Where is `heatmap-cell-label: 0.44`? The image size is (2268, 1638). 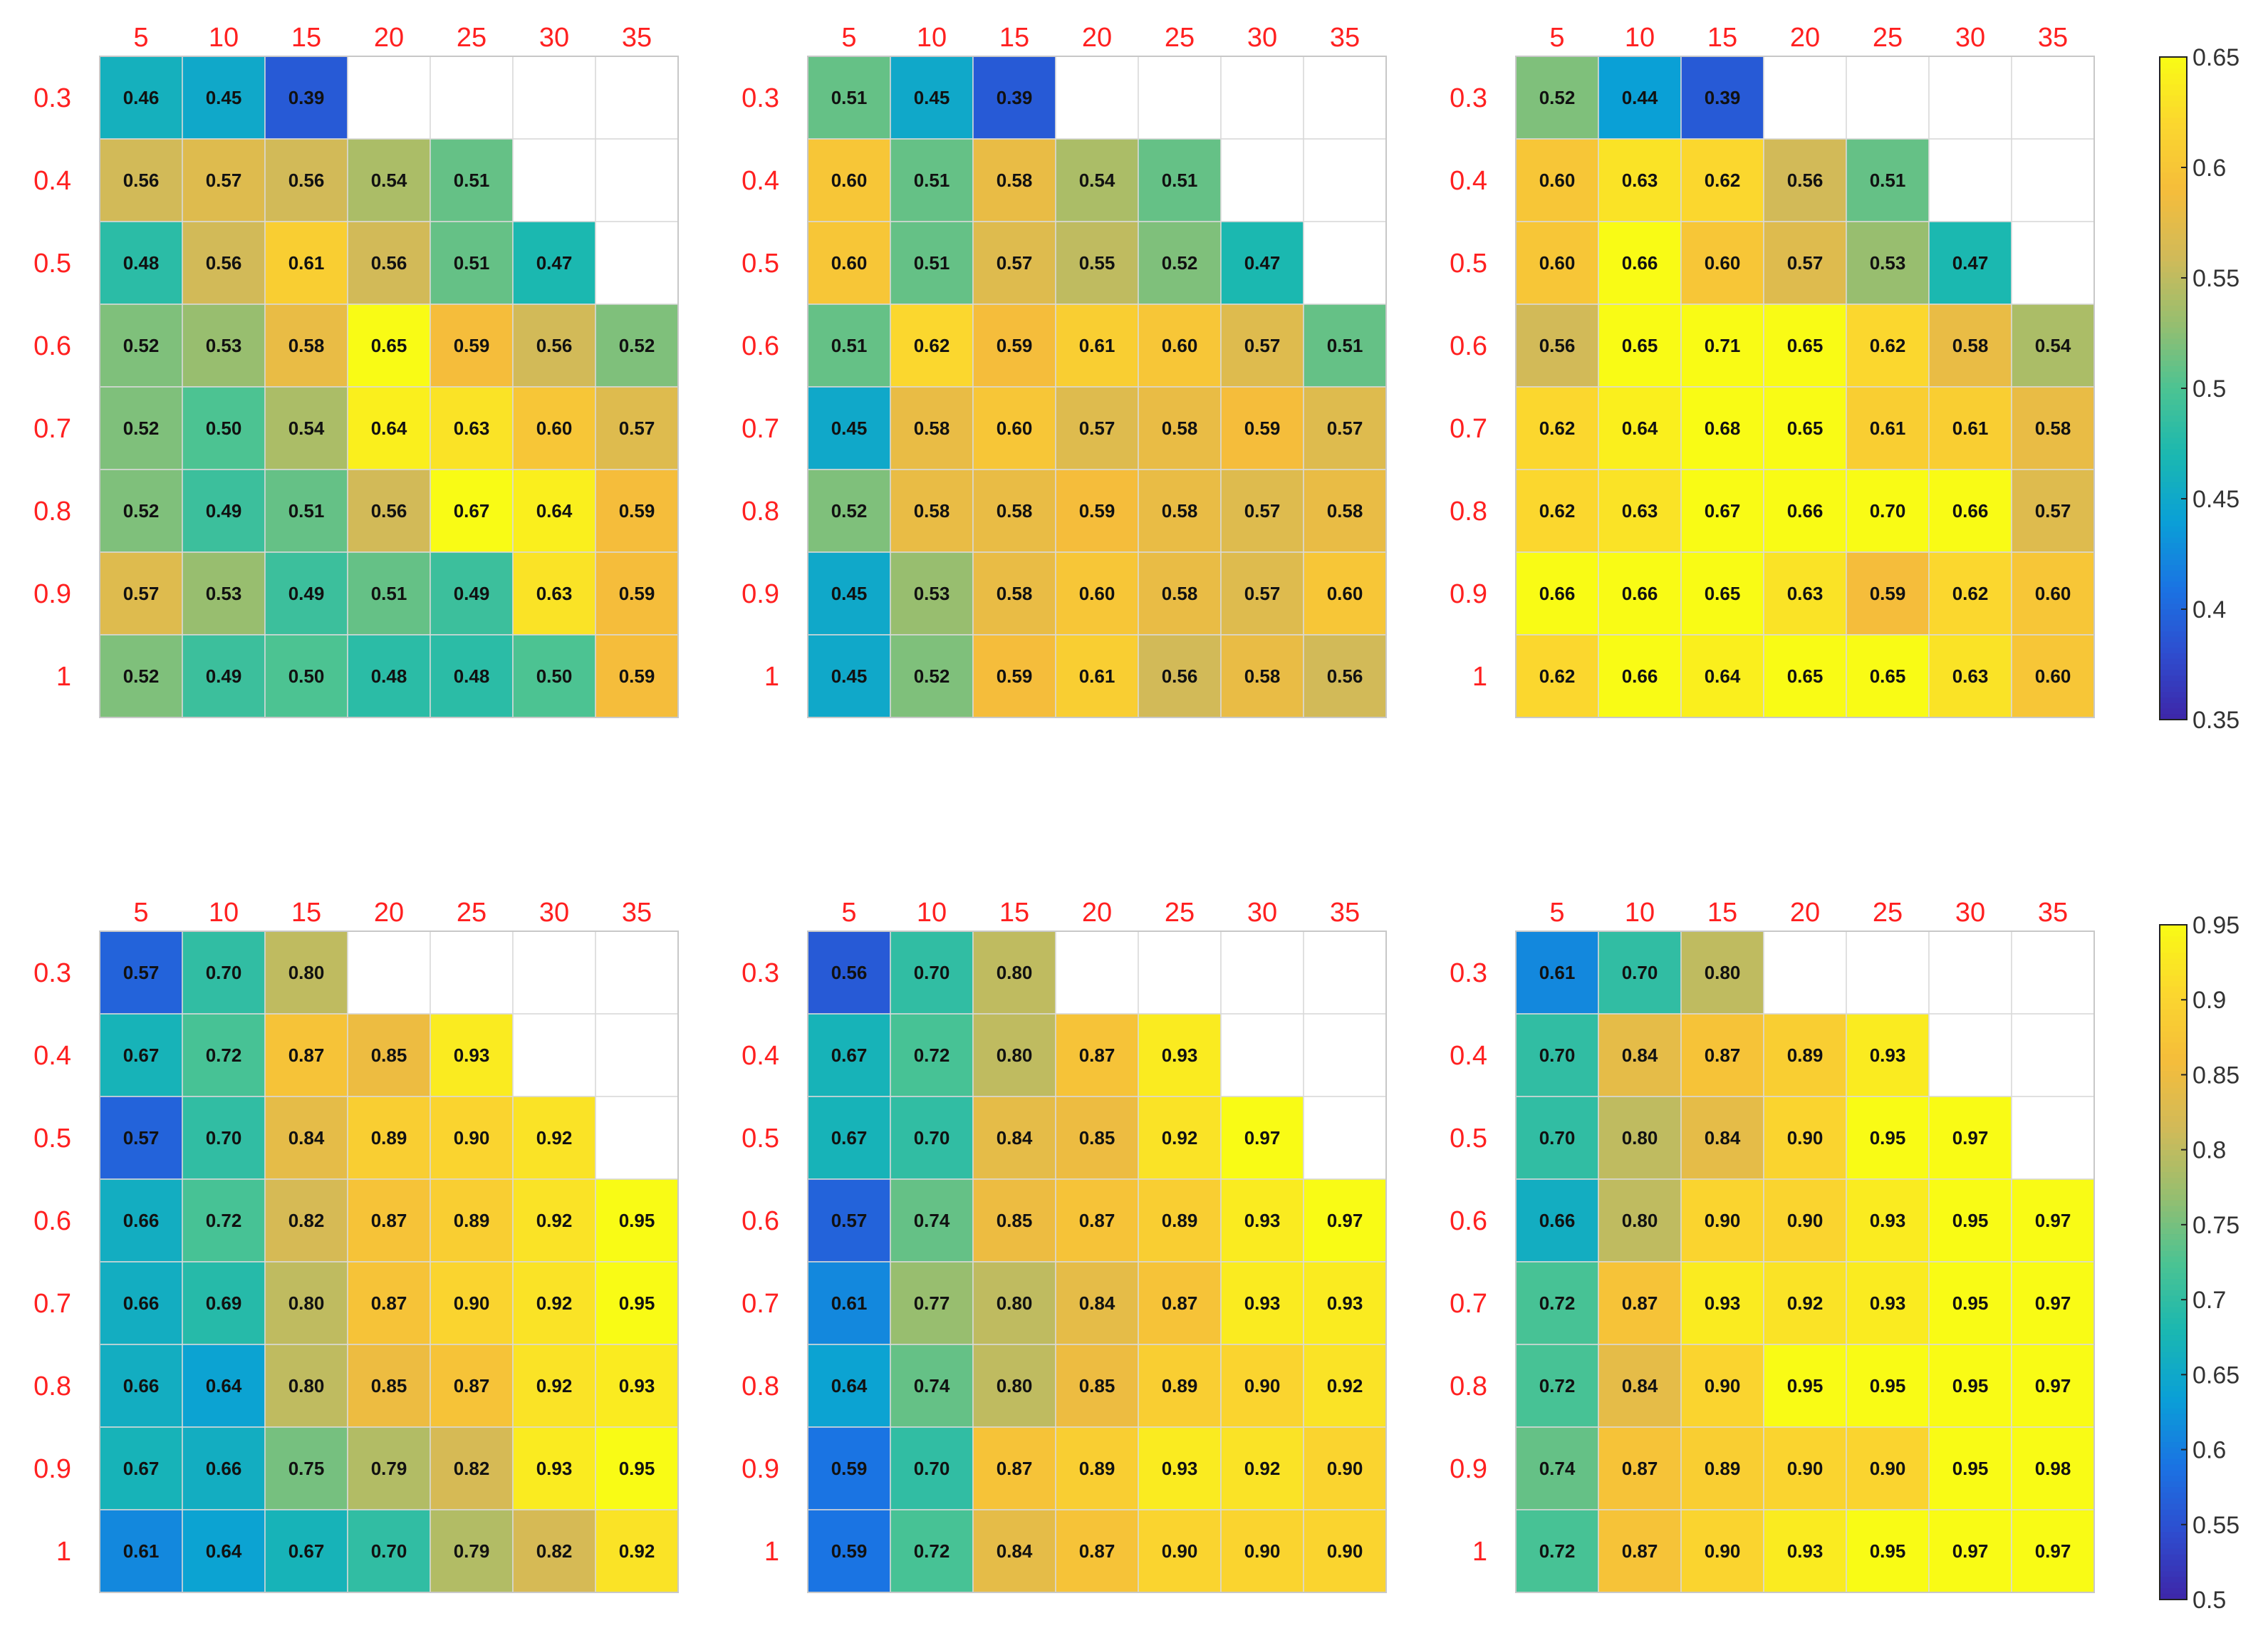
heatmap-cell-label: 0.44 is located at coordinates (1640, 97).